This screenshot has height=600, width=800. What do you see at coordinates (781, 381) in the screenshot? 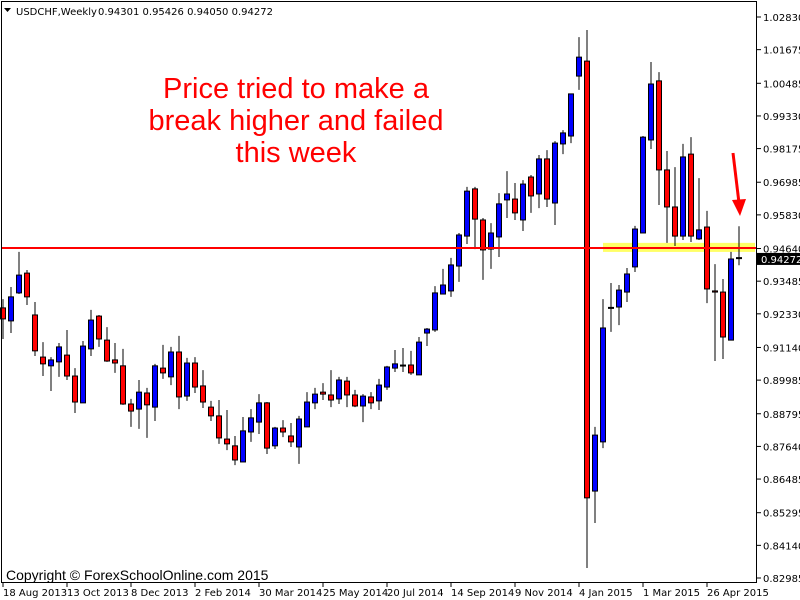
I see `y-tick-label: 0.89985` at bounding box center [781, 381].